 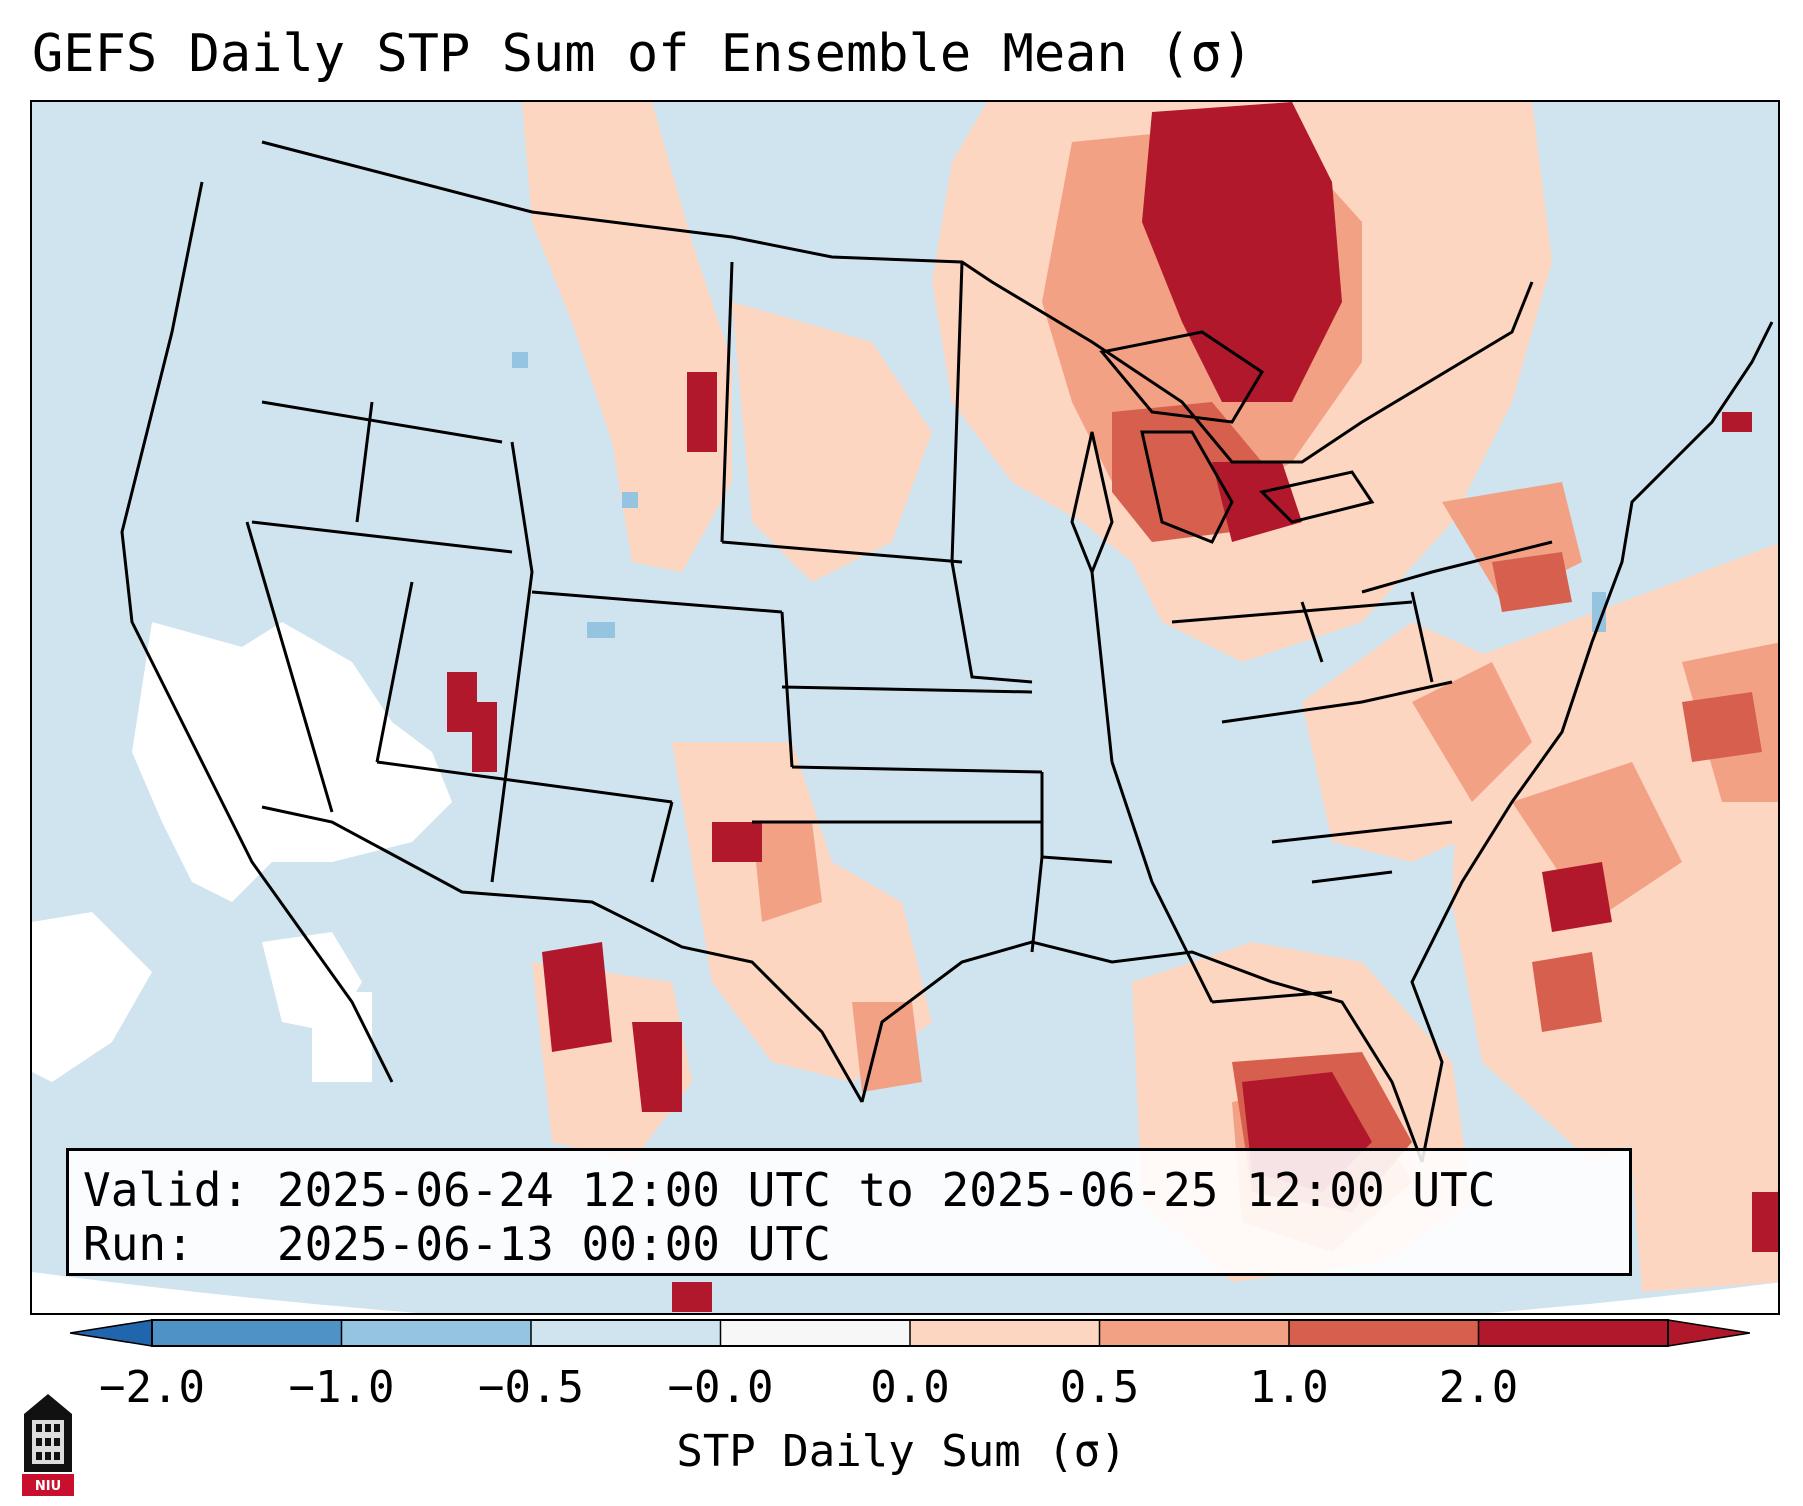 I want to click on colorbar-tick-label: 0.0, so click(x=910, y=1387).